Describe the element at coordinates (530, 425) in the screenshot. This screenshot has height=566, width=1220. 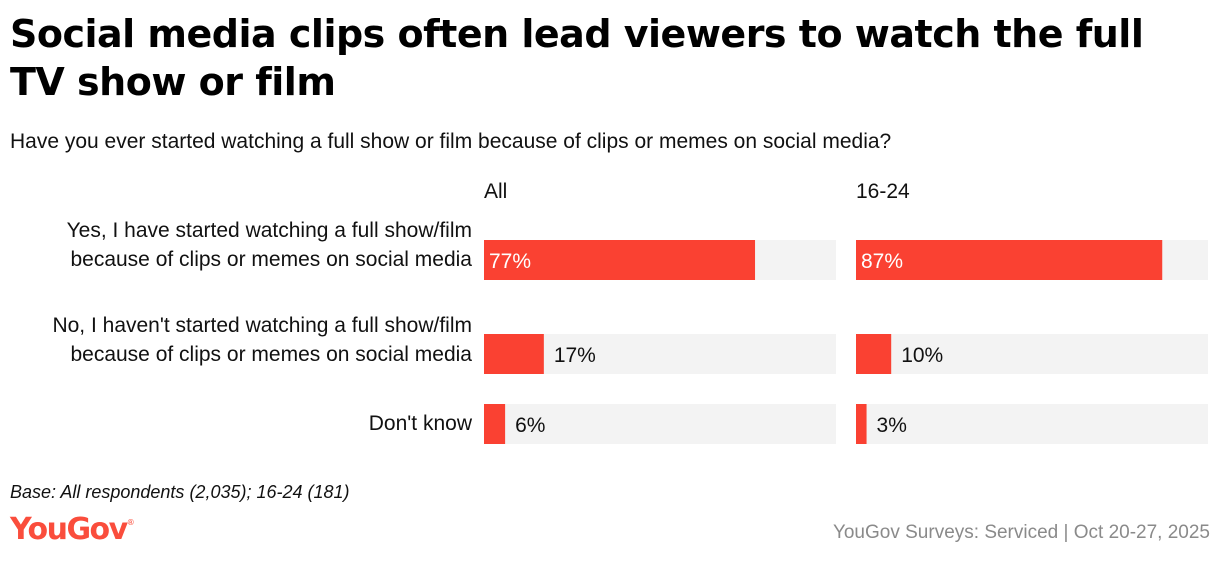
I see `data-label: 6%` at that location.